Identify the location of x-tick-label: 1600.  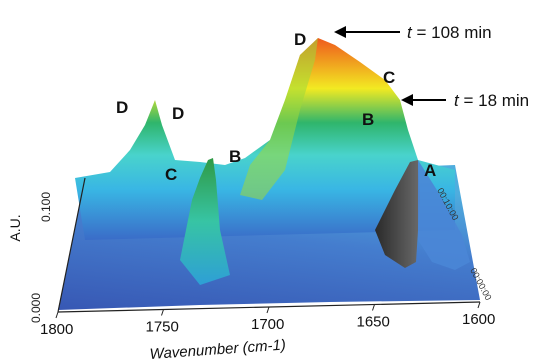
(478, 319).